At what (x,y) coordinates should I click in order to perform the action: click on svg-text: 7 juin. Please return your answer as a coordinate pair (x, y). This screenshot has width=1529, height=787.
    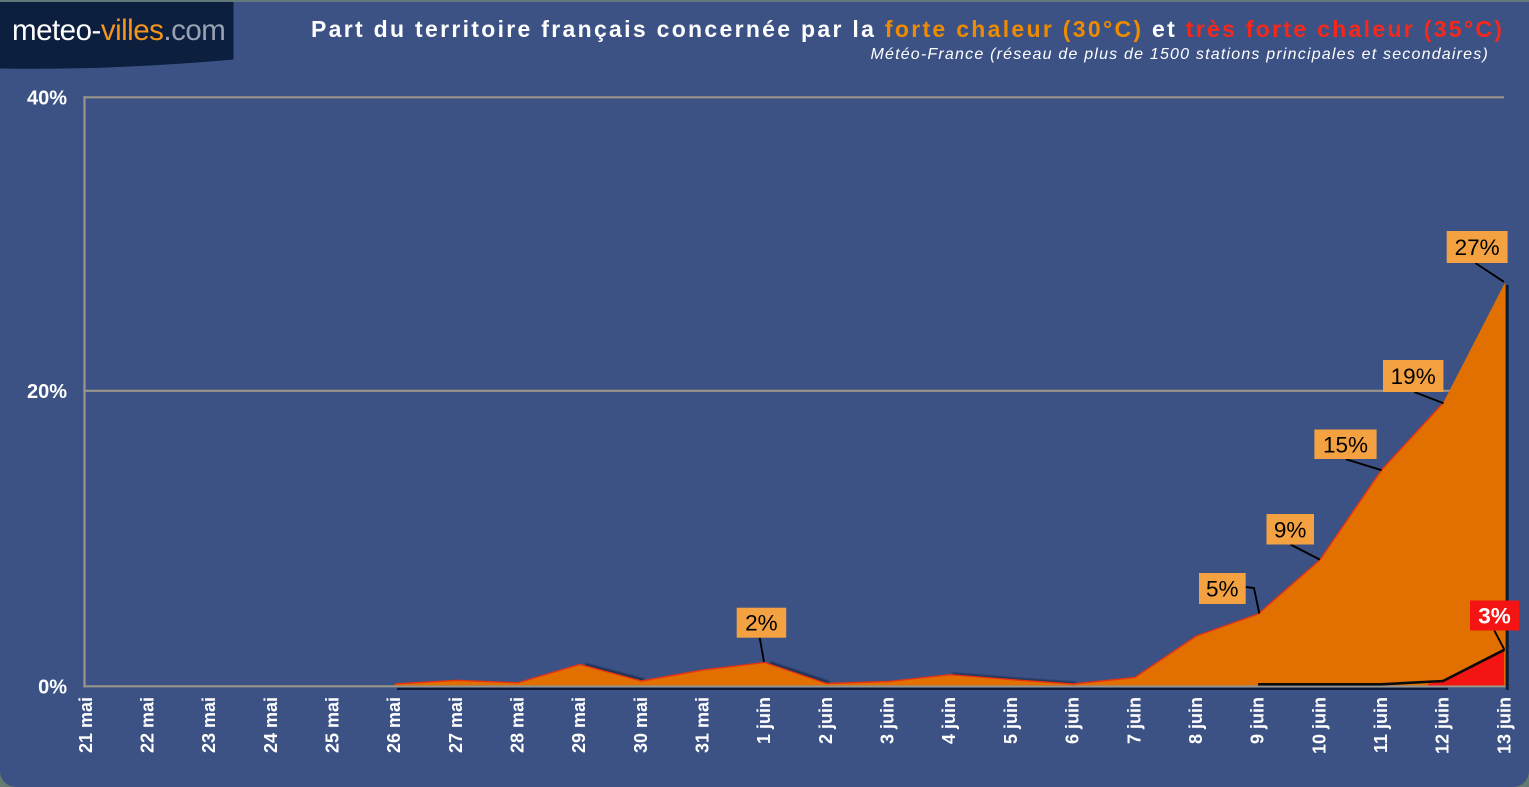
    Looking at the image, I should click on (1134, 720).